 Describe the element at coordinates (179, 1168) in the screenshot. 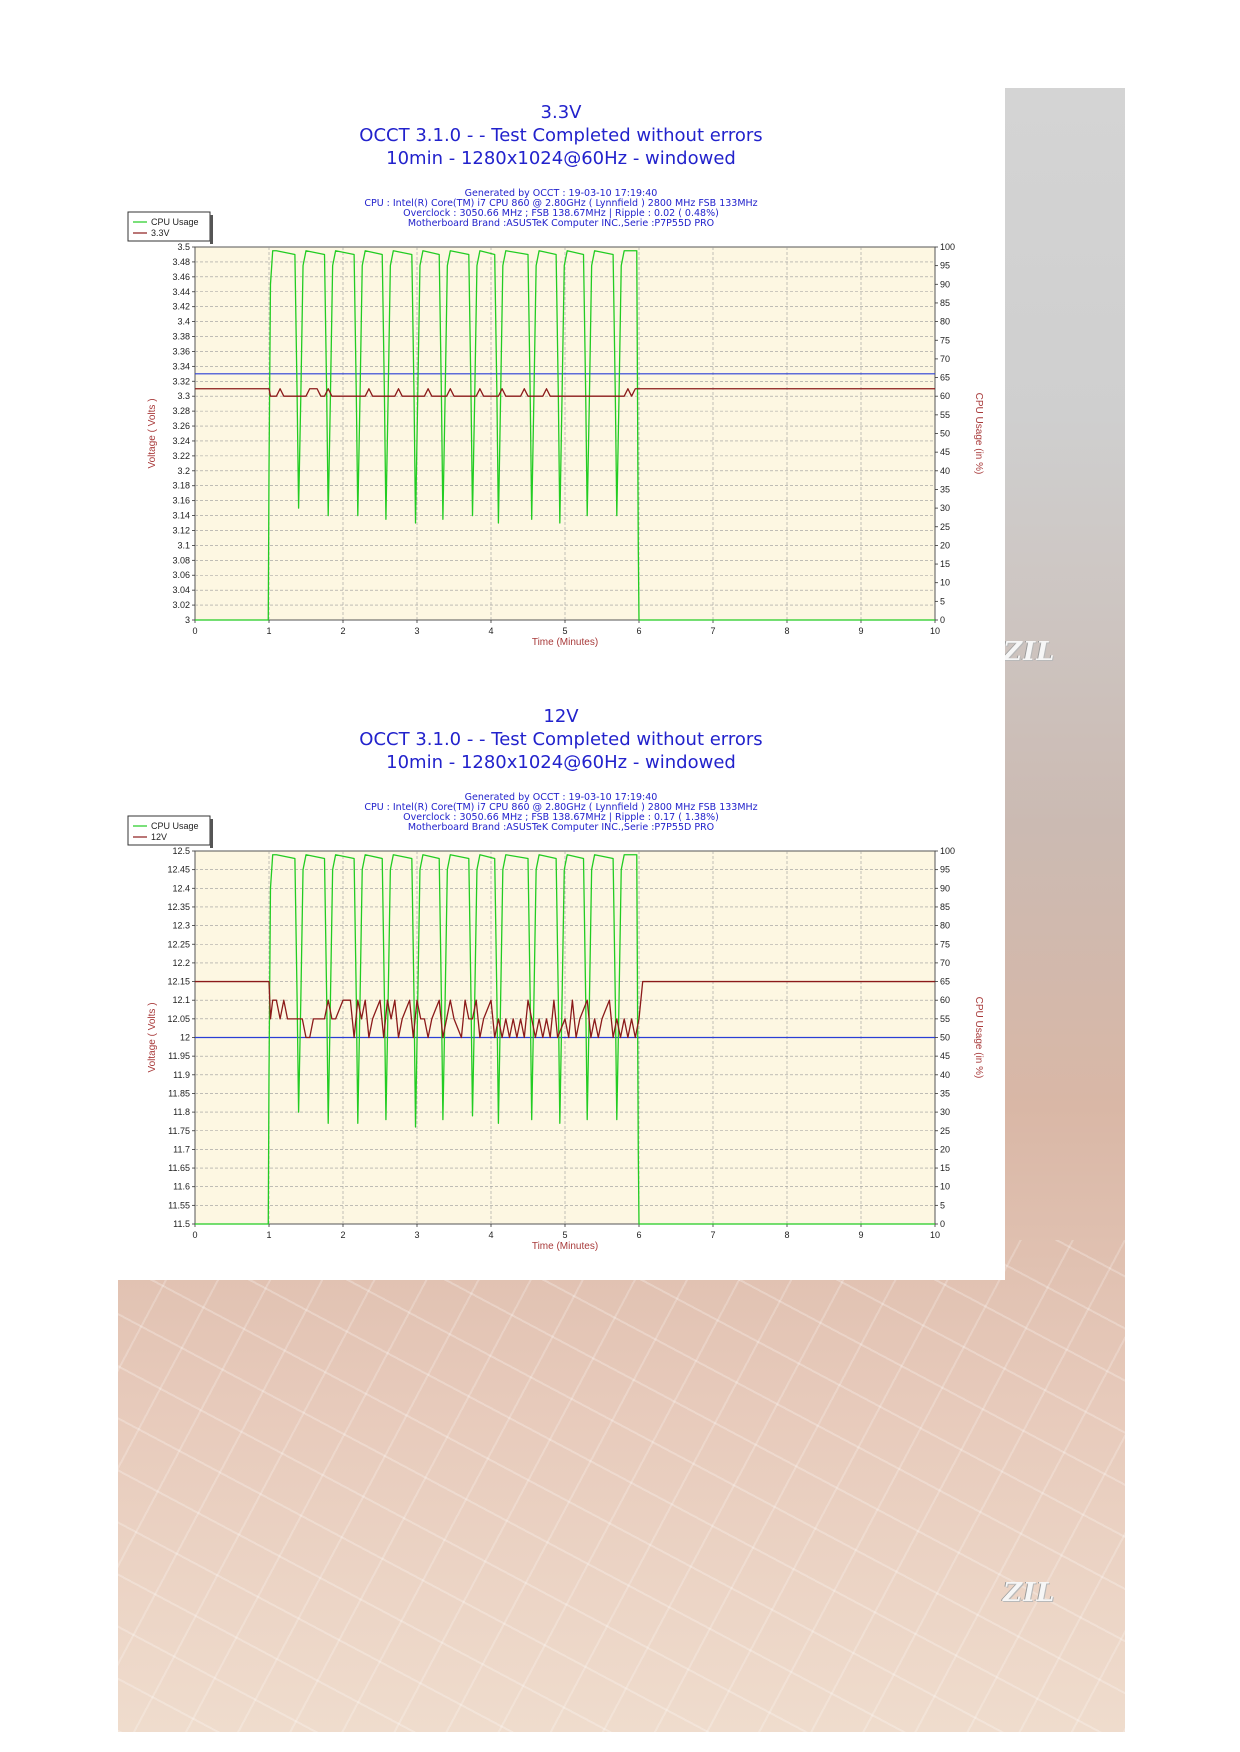

I see `y-tick-label: 11.65` at that location.